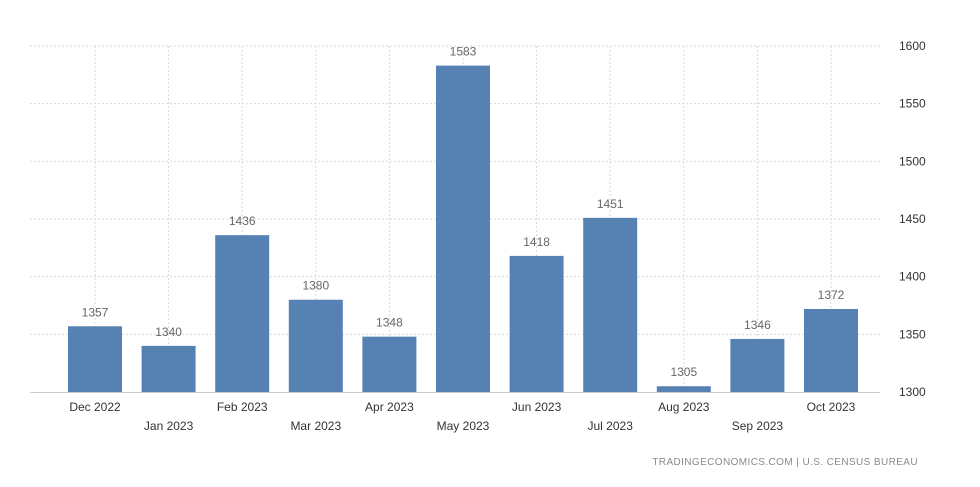  What do you see at coordinates (912, 277) in the screenshot?
I see `y-tick-label: 1400` at bounding box center [912, 277].